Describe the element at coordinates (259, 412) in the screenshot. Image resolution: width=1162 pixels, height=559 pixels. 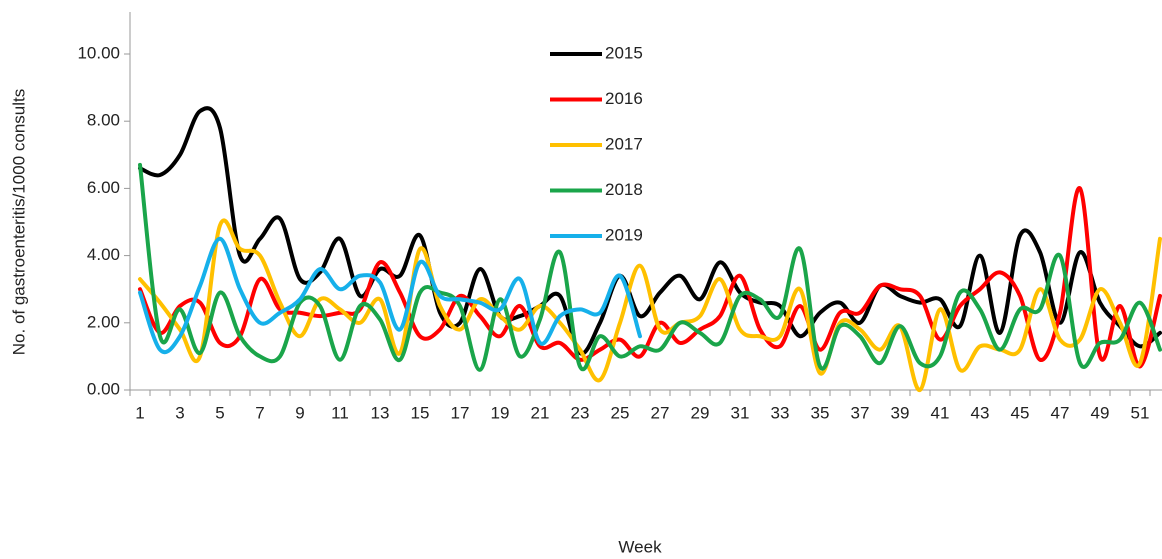
I see `x-tick-label: 7` at that location.